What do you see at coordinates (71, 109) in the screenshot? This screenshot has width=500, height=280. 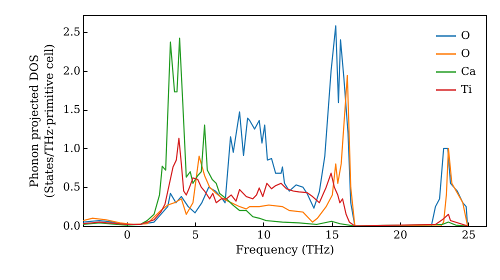 I see `y-tick-label: 1.5` at bounding box center [71, 109].